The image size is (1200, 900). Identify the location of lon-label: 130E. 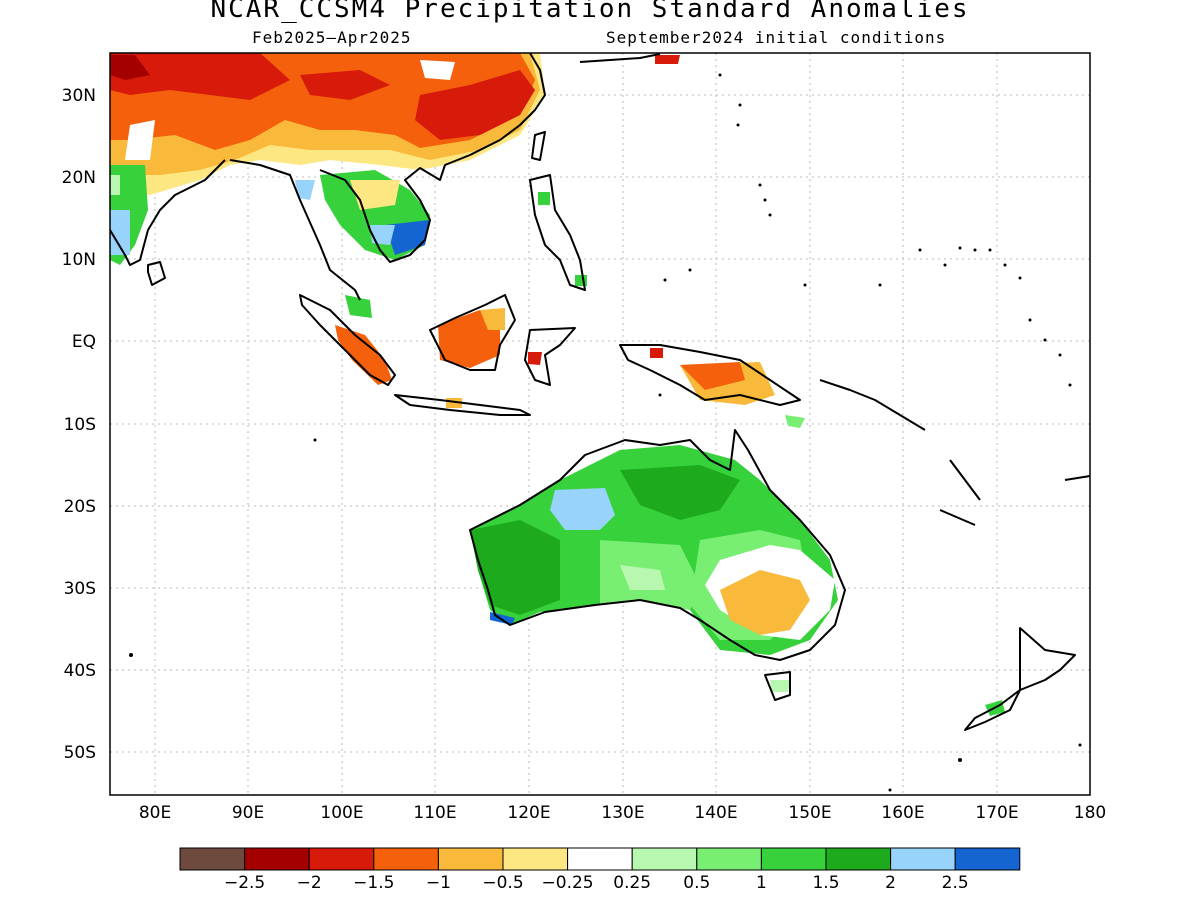
(622, 813).